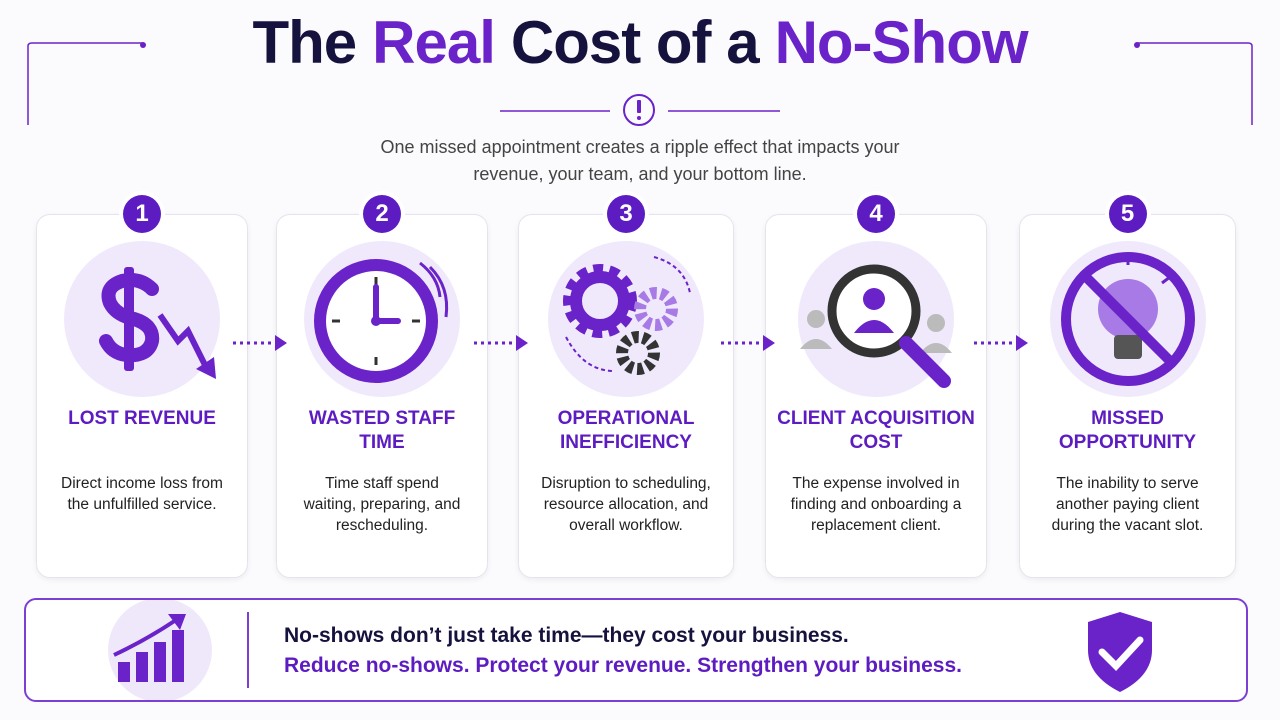  What do you see at coordinates (1127, 430) in the screenshot?
I see `step-title: MISSED OPPORTUNITY` at bounding box center [1127, 430].